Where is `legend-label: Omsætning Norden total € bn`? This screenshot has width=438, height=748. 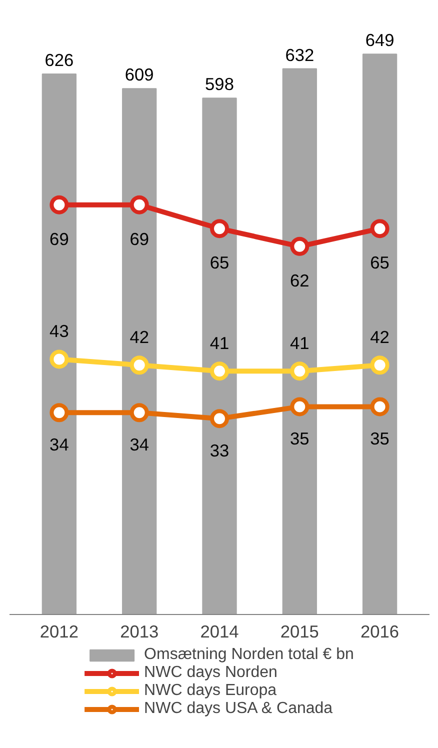 legend-label: Omsætning Norden total € bn is located at coordinates (249, 655).